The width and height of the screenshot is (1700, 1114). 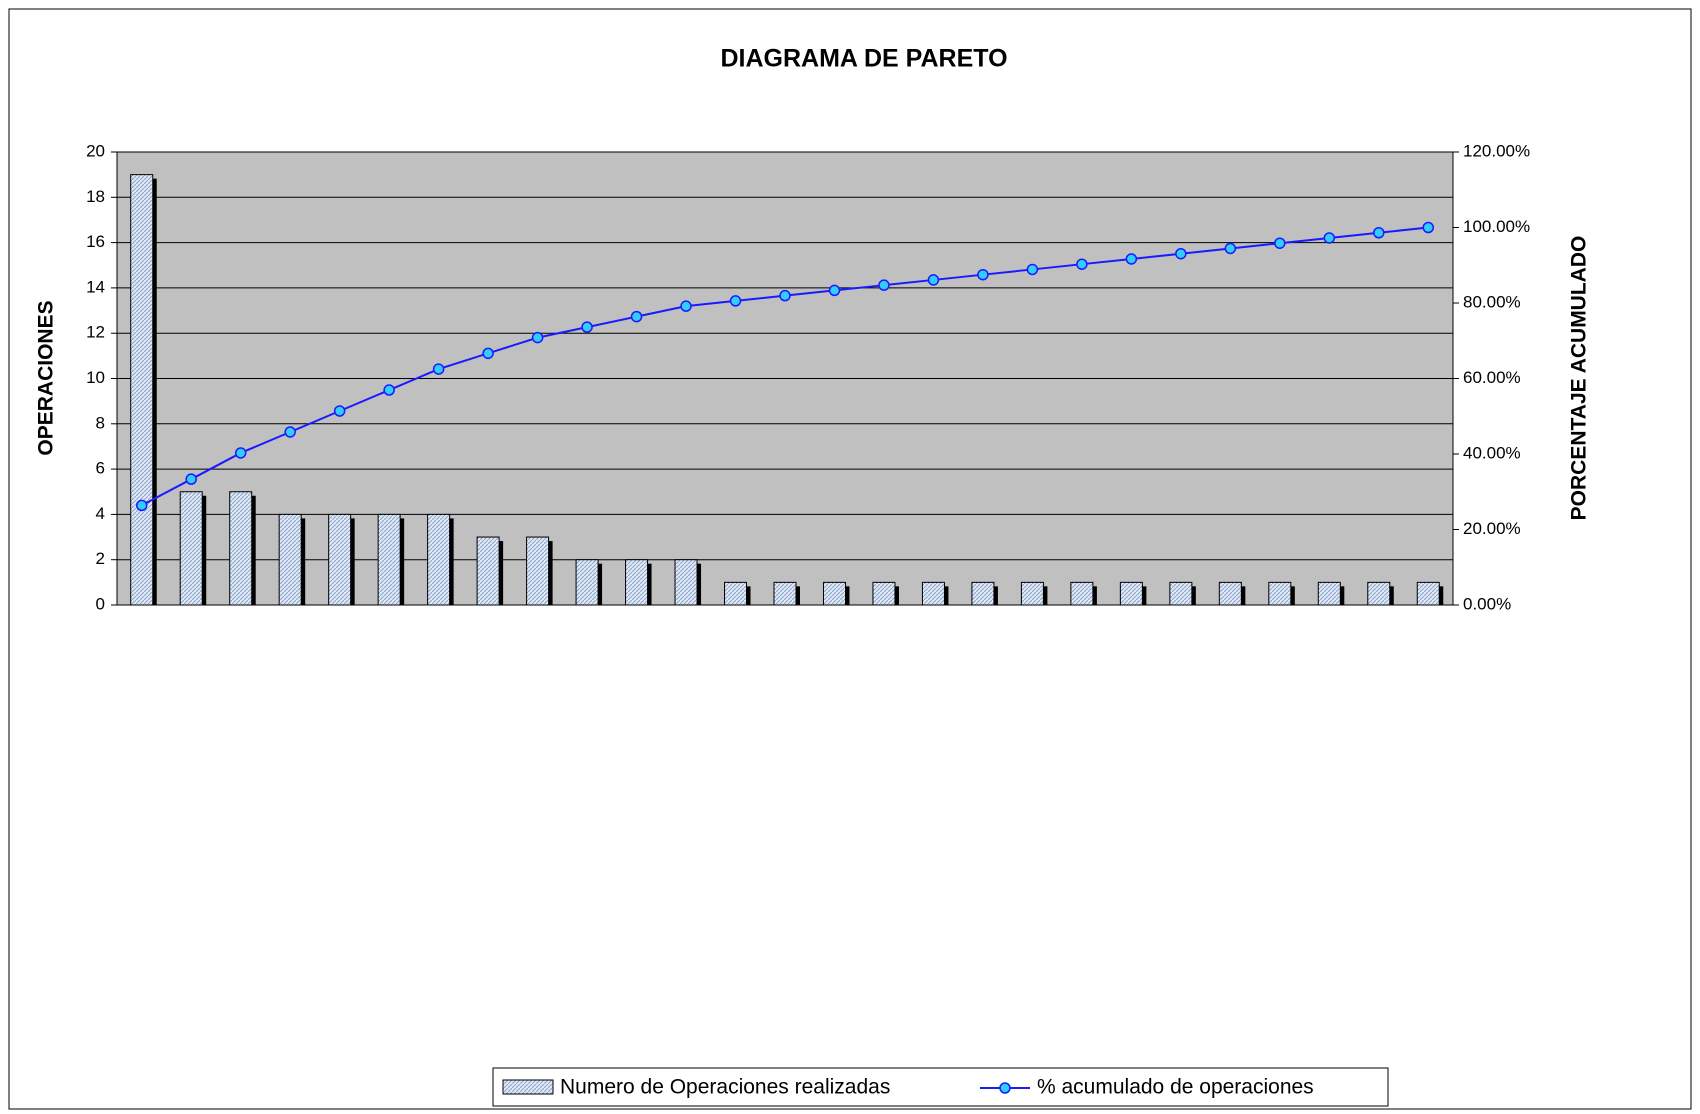 I want to click on legend-text: % acumulado de operaciones, so click(x=1175, y=1087).